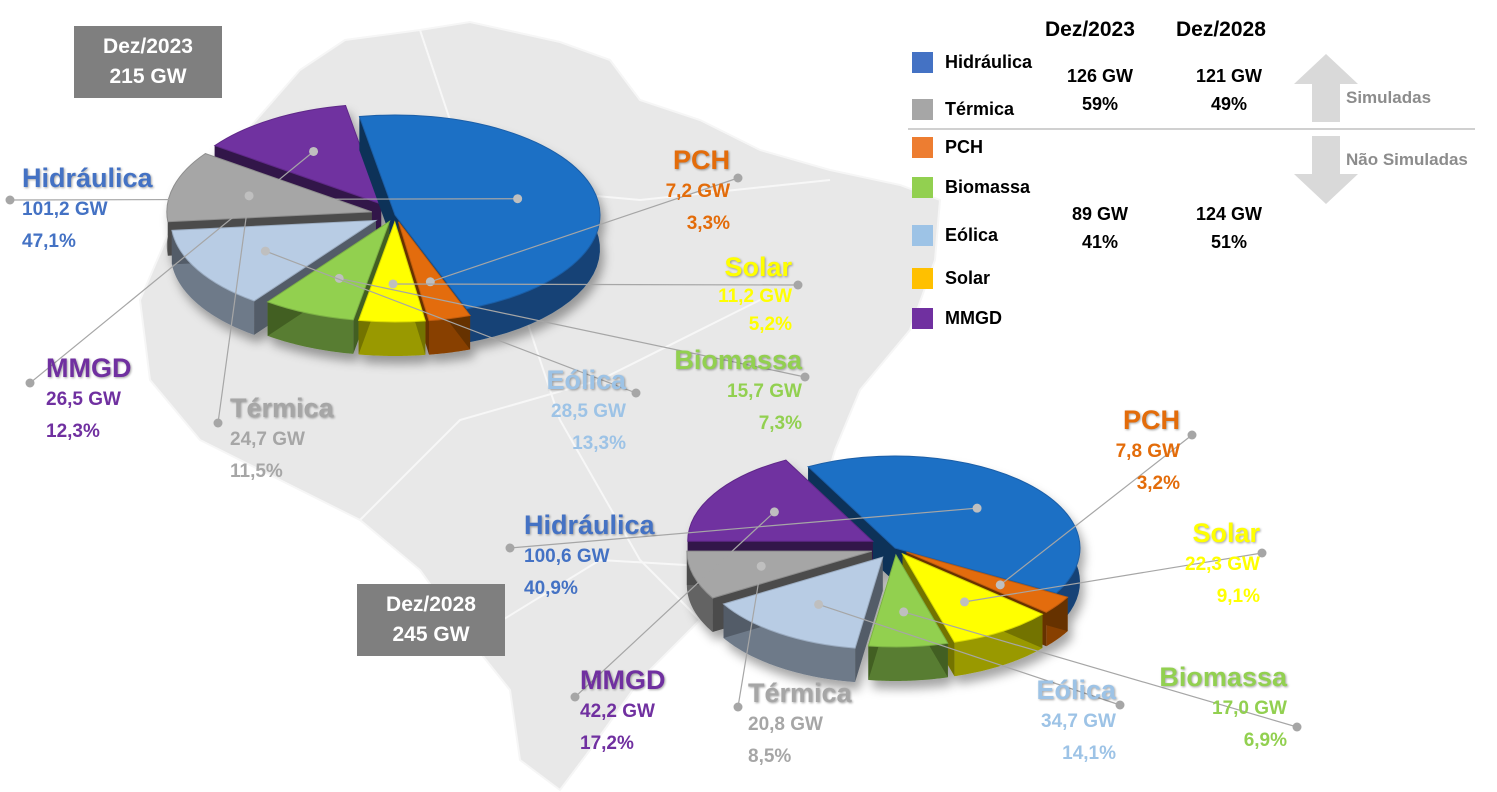 Image resolution: width=1497 pixels, height=792 pixels. What do you see at coordinates (980, 109) in the screenshot?
I see `legend-label: Térmica` at bounding box center [980, 109].